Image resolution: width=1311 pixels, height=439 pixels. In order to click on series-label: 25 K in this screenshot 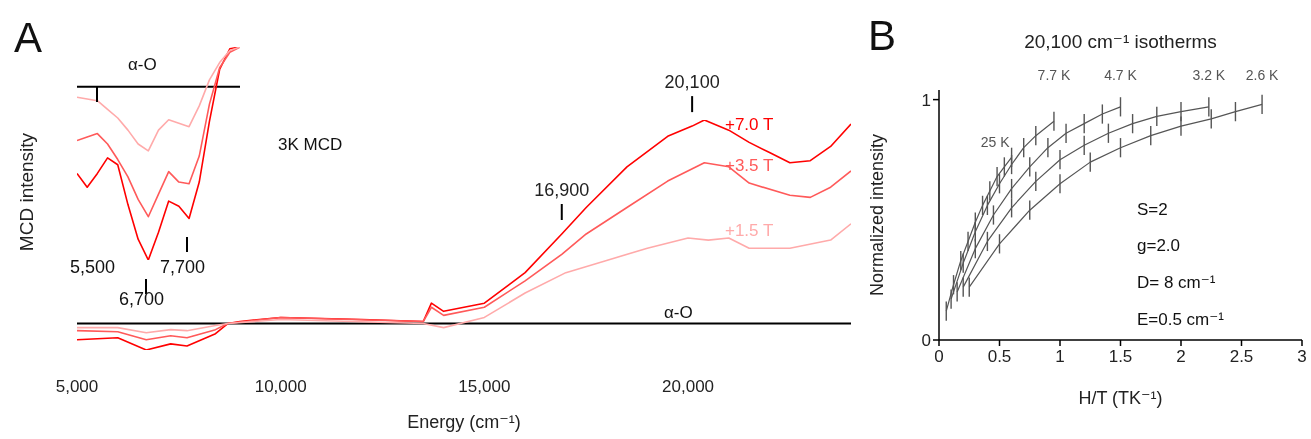, I will do `click(995, 142)`.